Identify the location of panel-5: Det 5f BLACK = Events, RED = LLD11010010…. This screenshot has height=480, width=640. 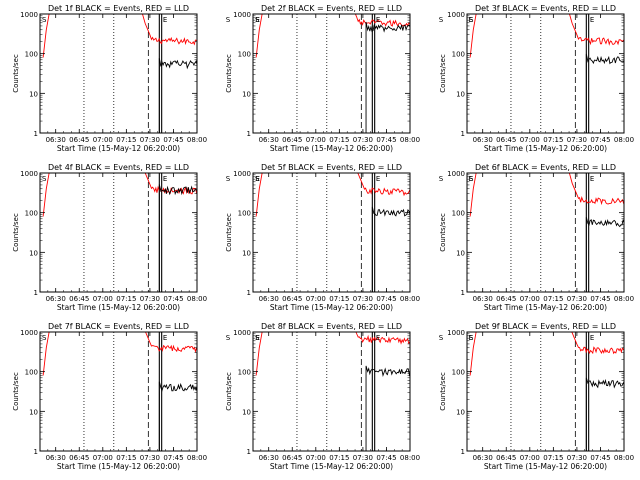
(349, 237).